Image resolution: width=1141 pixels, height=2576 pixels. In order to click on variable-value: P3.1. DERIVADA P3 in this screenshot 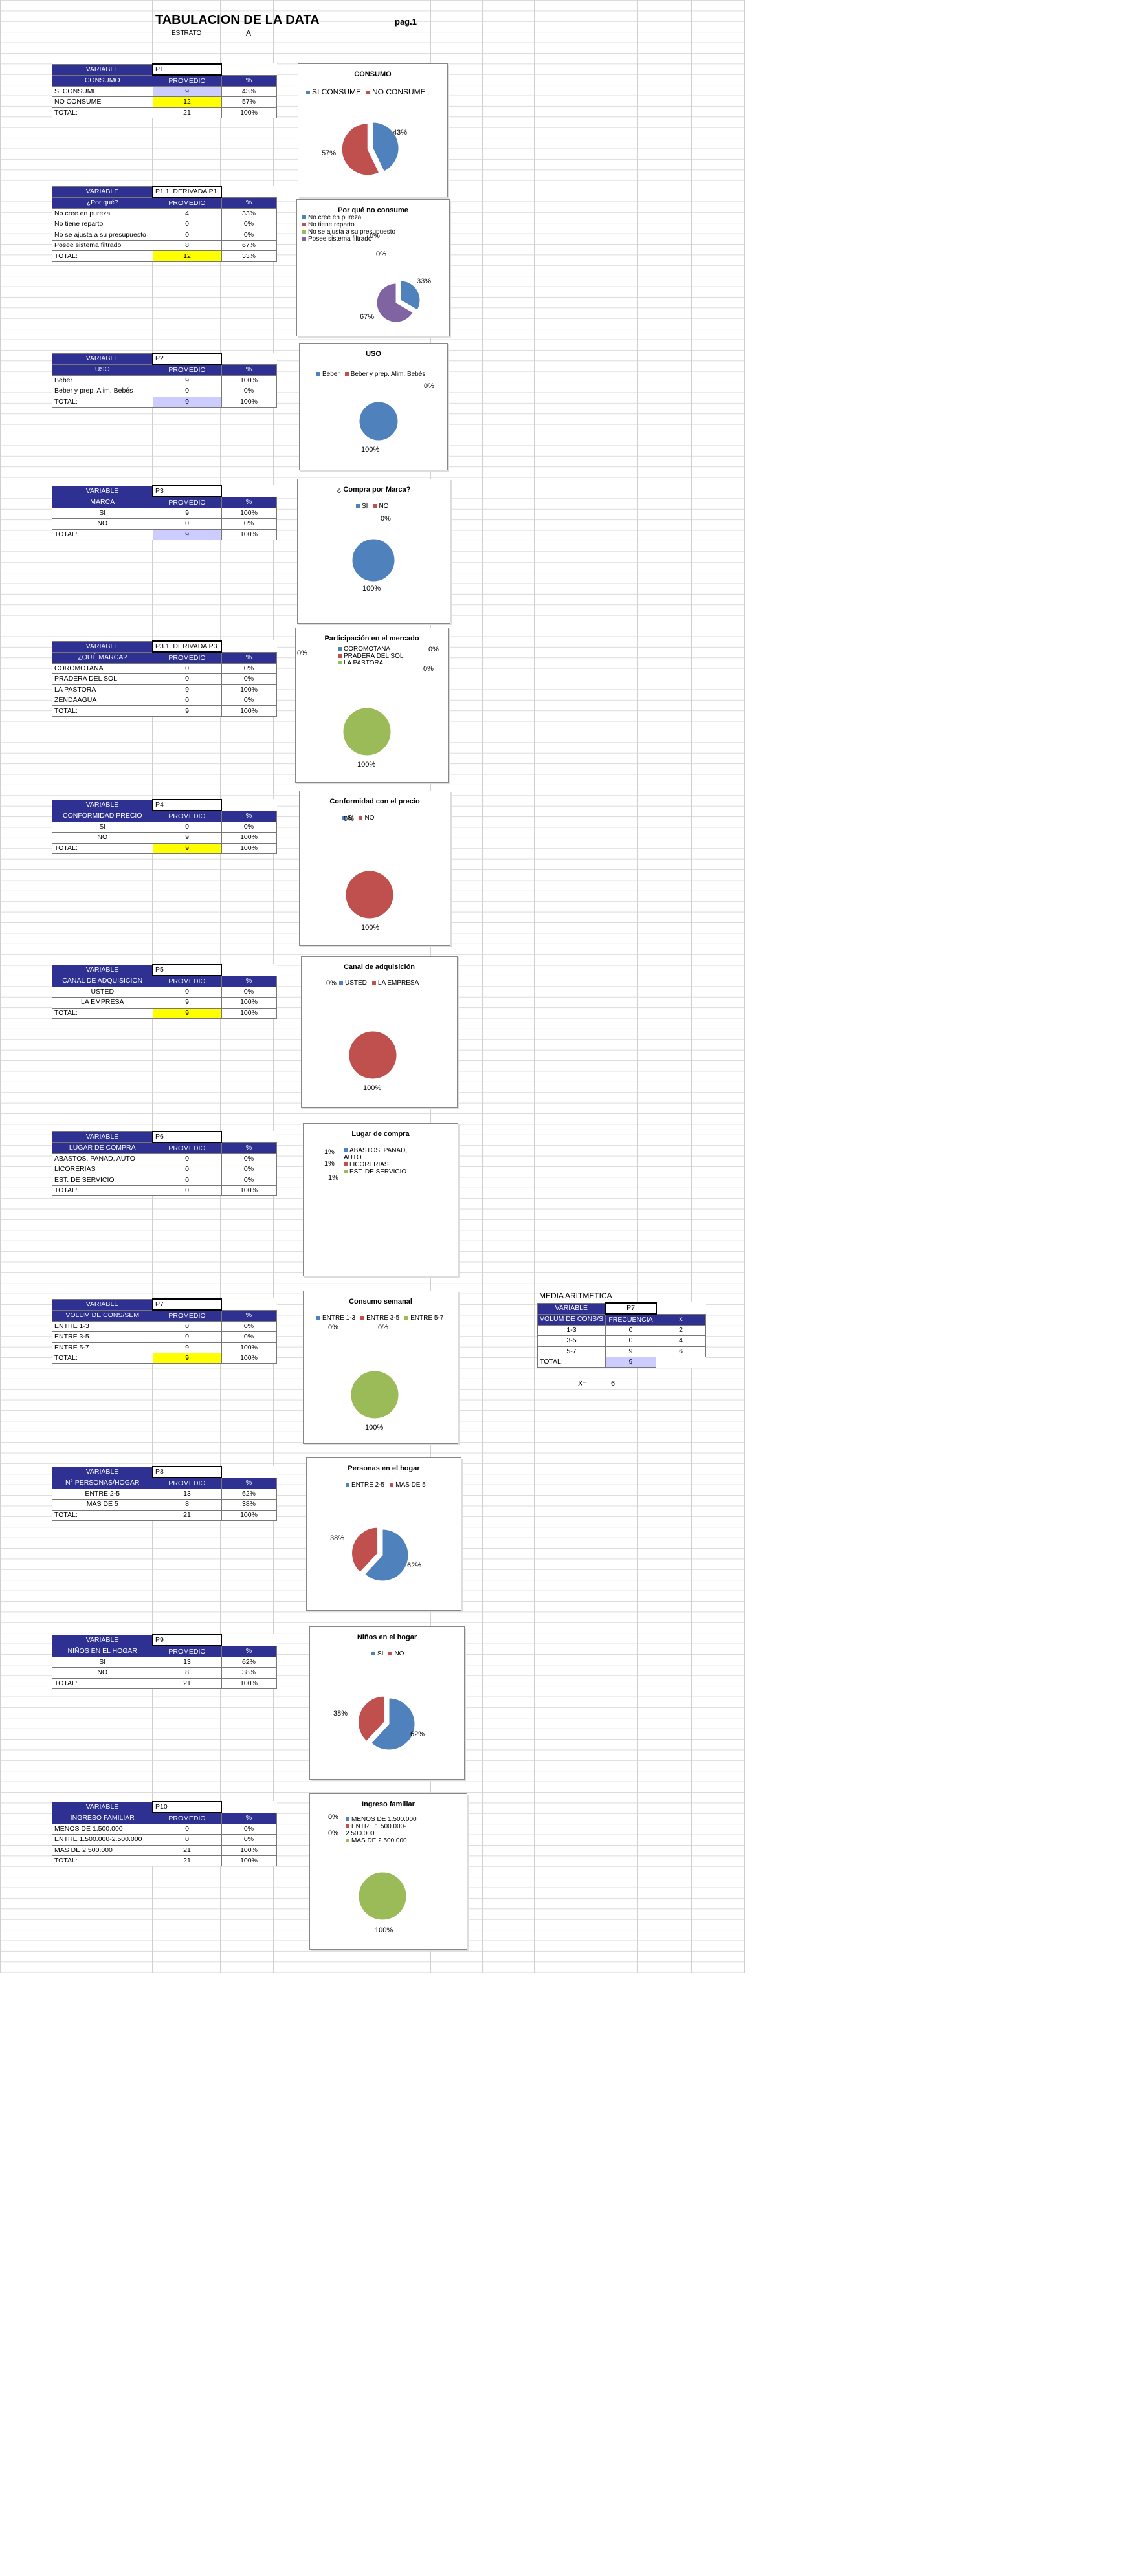, I will do `click(187, 646)`.